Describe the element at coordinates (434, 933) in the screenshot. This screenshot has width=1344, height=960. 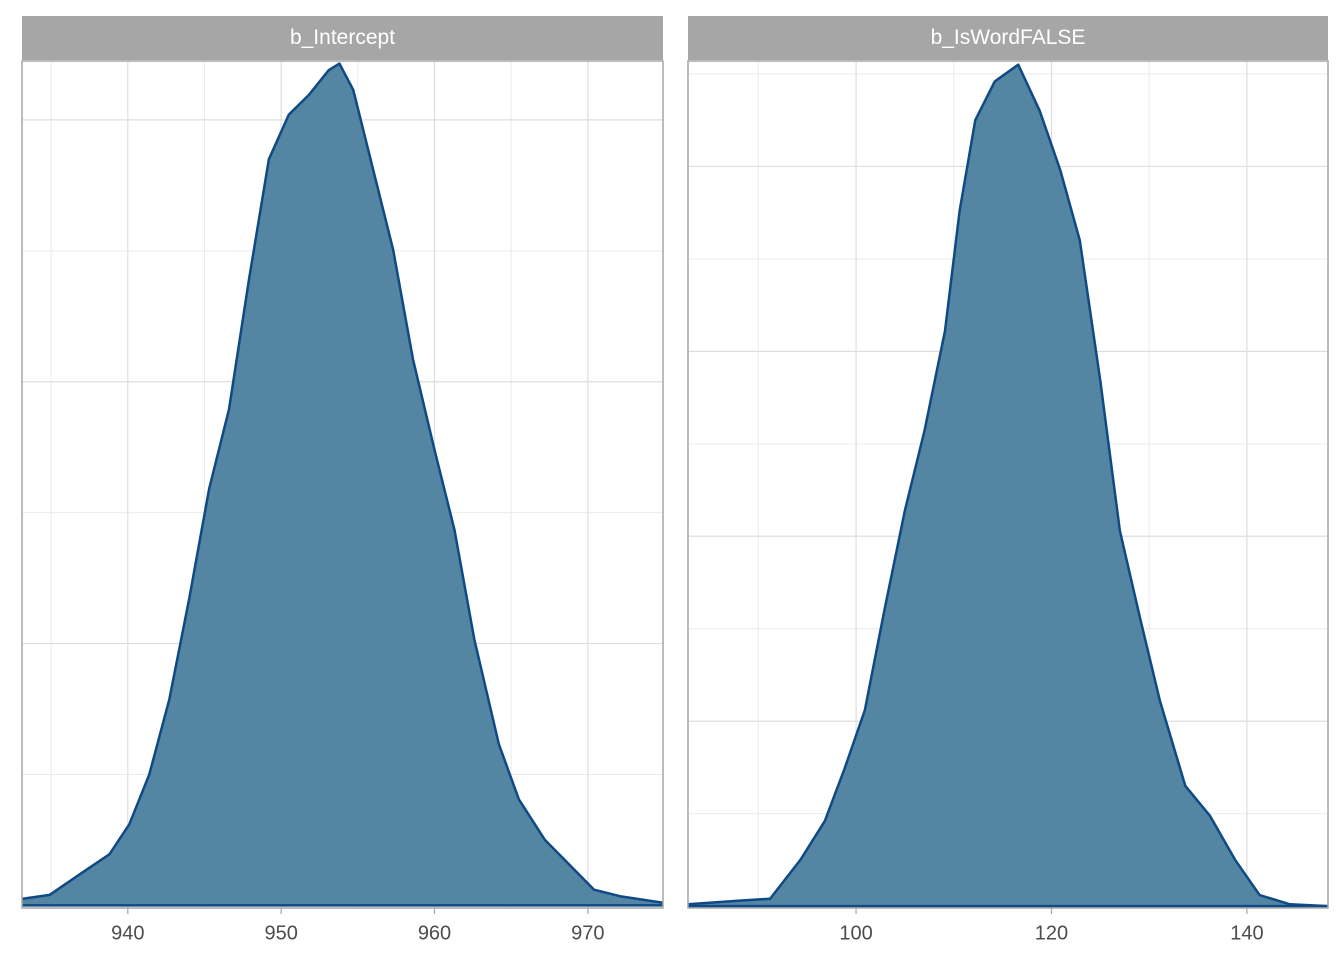
I see `x-tick-label: 960` at that location.